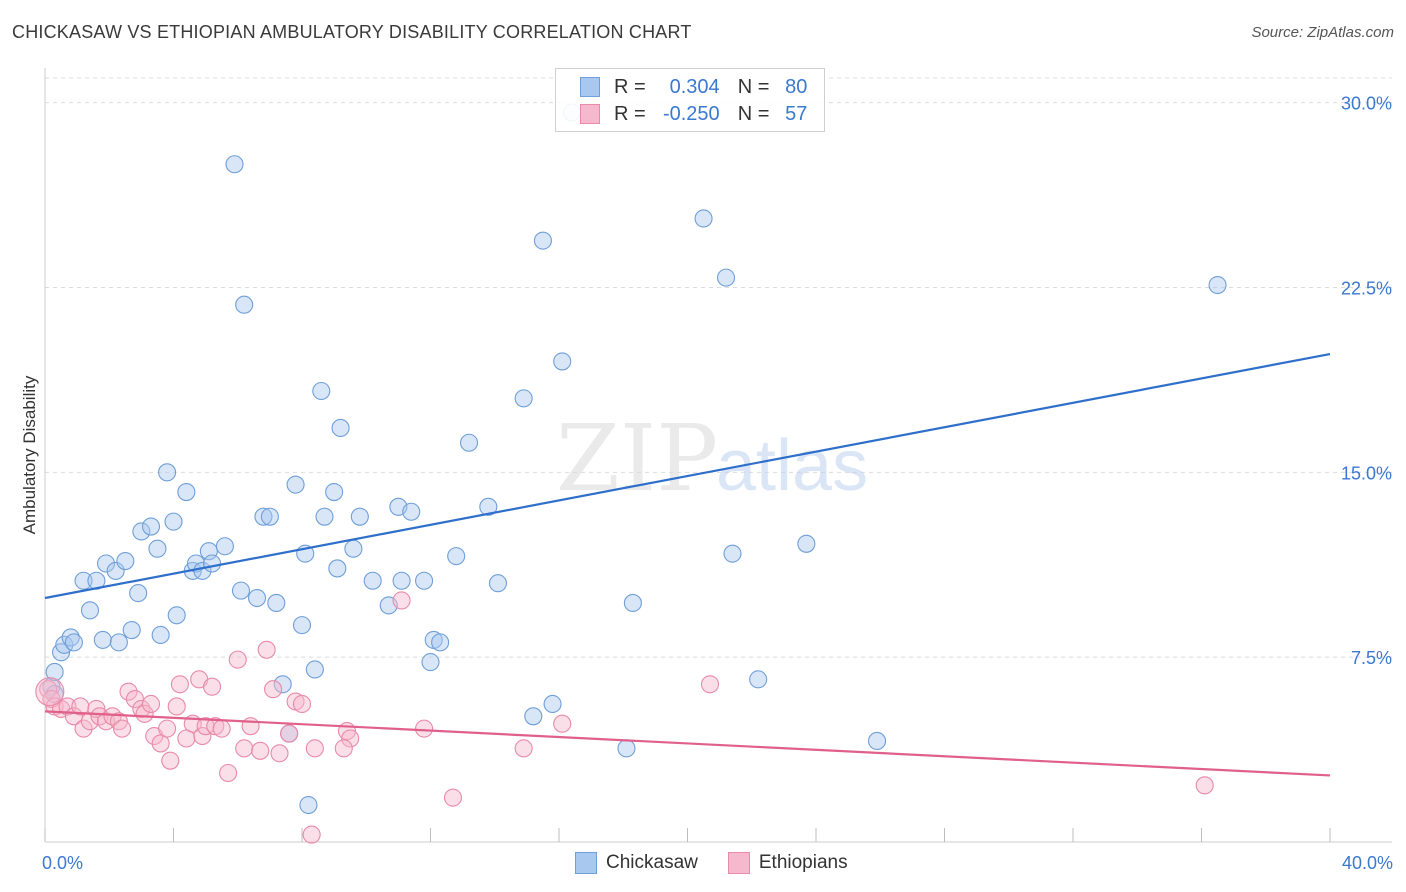 Image resolution: width=1406 pixels, height=892 pixels. I want to click on legend-label-ethiopians: Ethiopians, so click(803, 862).